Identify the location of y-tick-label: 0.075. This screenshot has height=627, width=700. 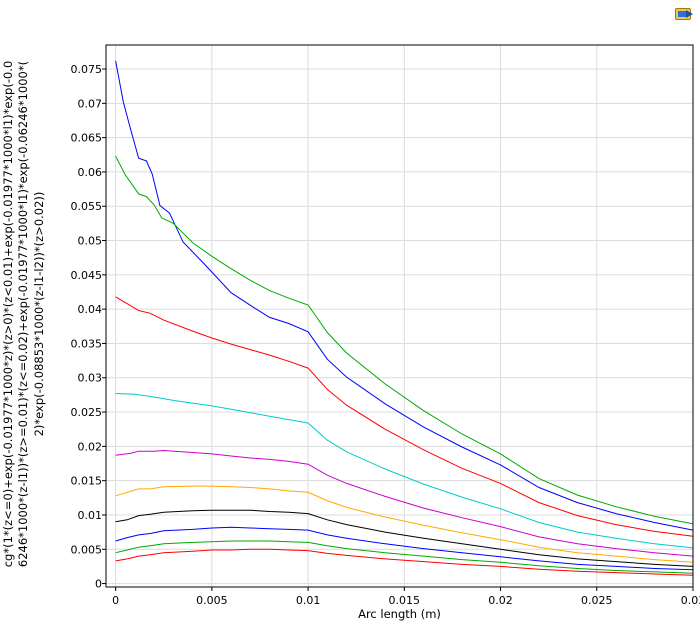
(87, 69).